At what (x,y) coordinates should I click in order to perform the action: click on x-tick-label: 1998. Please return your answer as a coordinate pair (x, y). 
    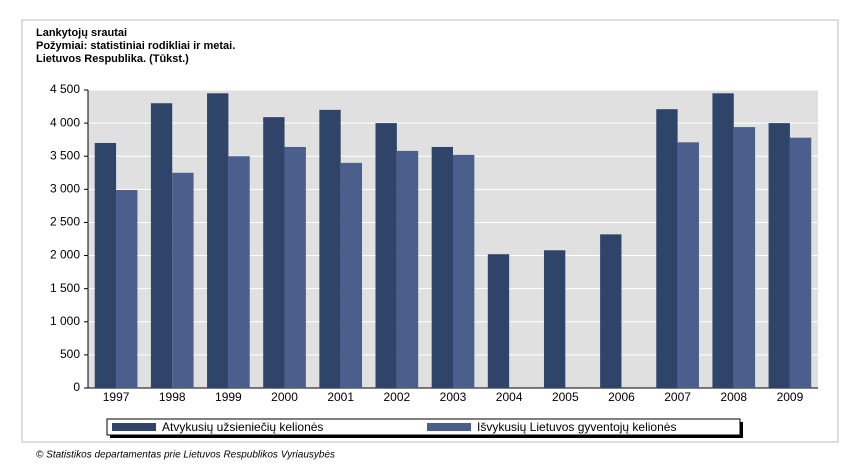
    Looking at the image, I should click on (172, 397).